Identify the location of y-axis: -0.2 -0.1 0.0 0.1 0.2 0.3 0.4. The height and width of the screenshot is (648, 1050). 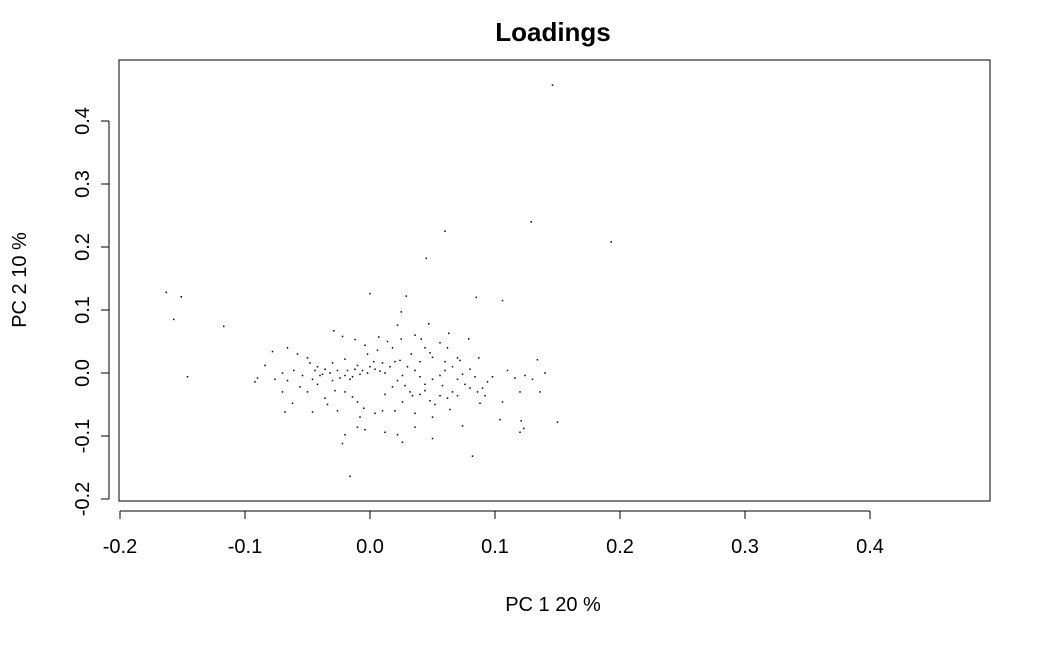
(91, 311).